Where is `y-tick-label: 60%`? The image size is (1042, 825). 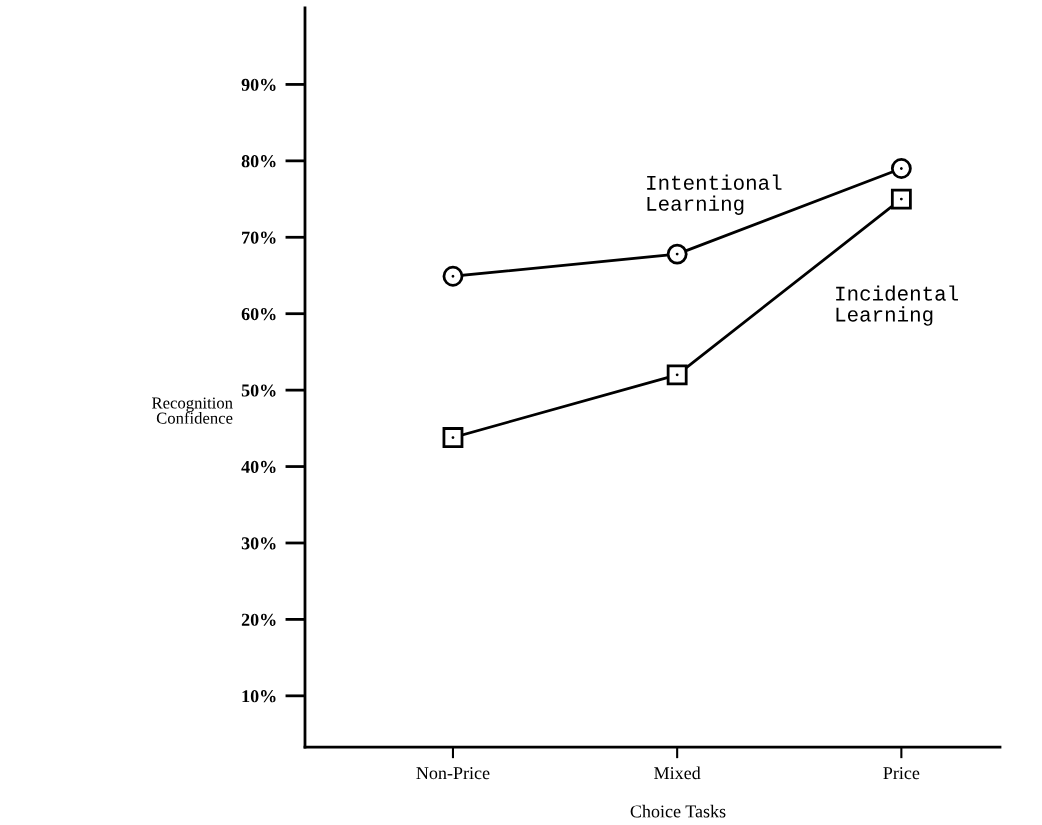
y-tick-label: 60% is located at coordinates (258, 314).